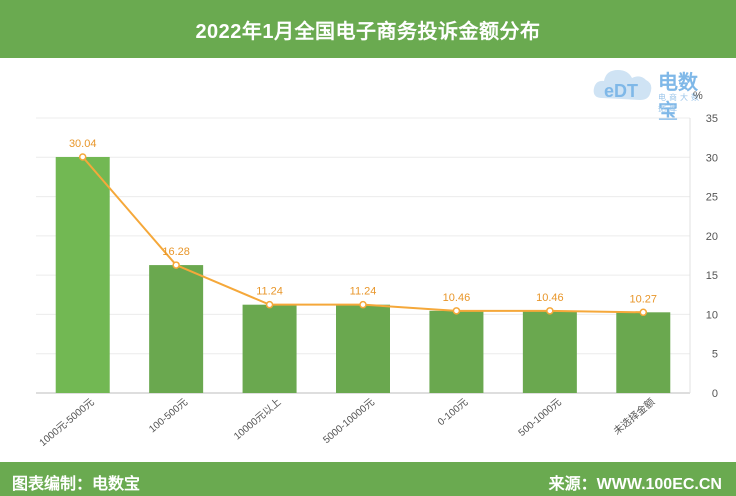 The height and width of the screenshot is (496, 736). I want to click on data-label: 30.04, so click(83, 144).